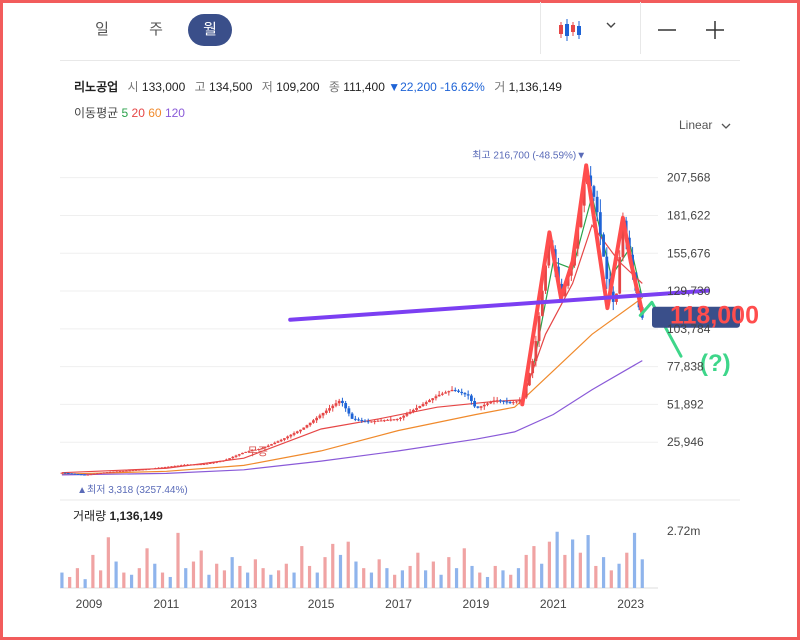 This screenshot has width=800, height=640. Describe the element at coordinates (364, 87) in the screenshot. I see `close-price: 111,400` at that location.